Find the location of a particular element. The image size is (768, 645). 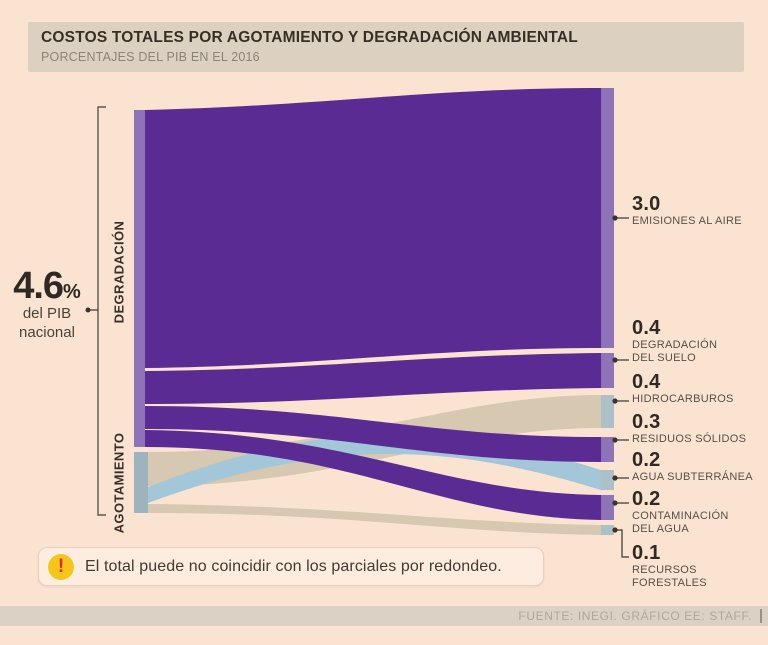

label-hidrocarburos: 0.4 HIDROCARBUROS is located at coordinates (697, 389).